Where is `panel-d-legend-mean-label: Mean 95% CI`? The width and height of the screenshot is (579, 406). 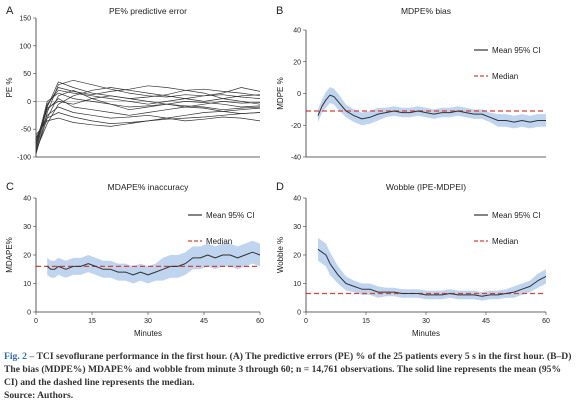
panel-d-legend-mean-label: Mean 95% CI is located at coordinates (516, 215).